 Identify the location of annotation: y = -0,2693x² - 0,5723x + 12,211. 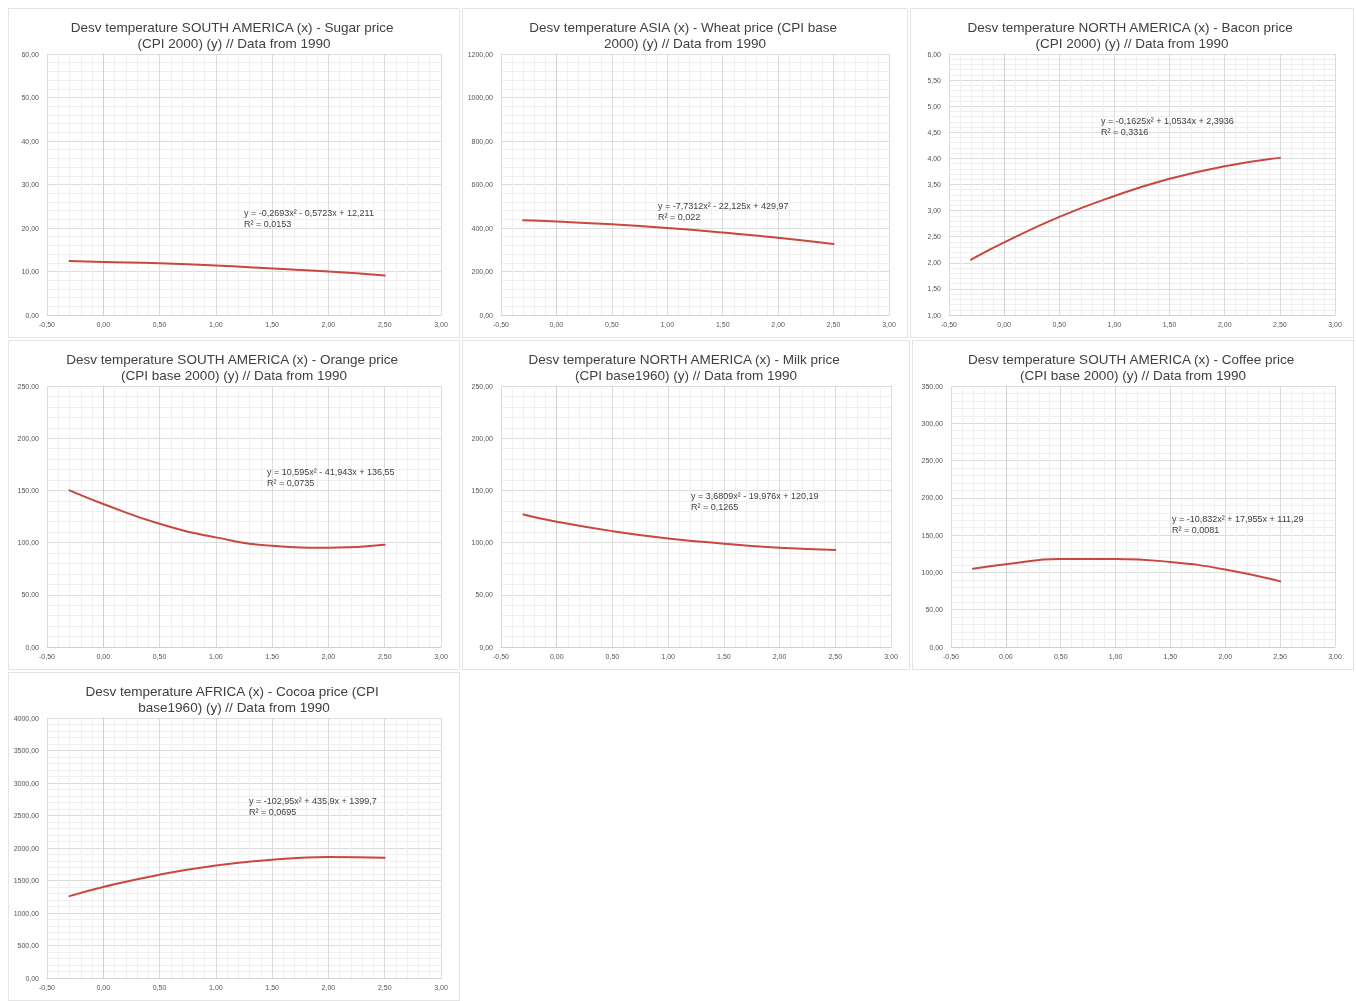
(309, 212).